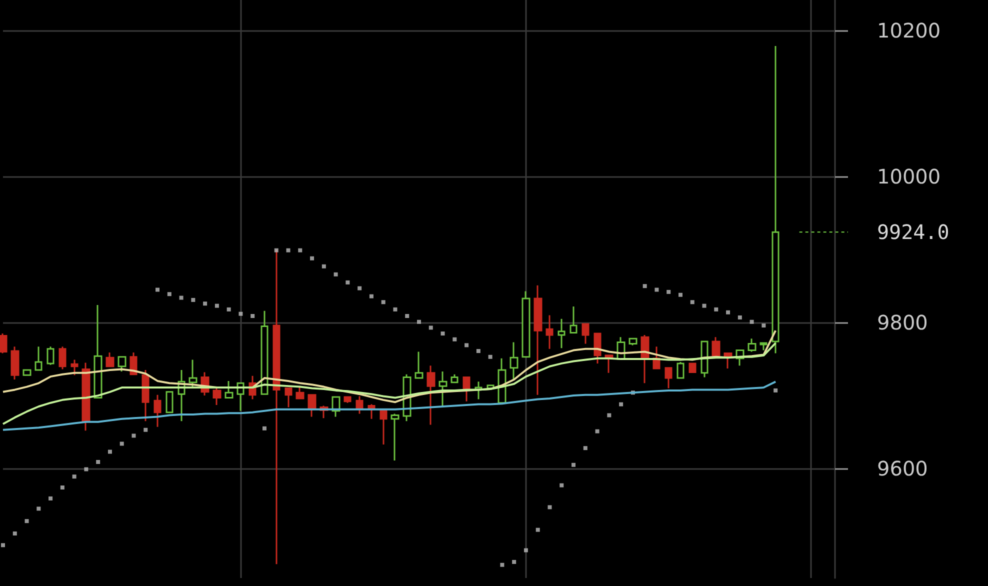 This screenshot has width=988, height=586. Describe the element at coordinates (913, 232) in the screenshot. I see `ref-line-label: 9924.0` at that location.